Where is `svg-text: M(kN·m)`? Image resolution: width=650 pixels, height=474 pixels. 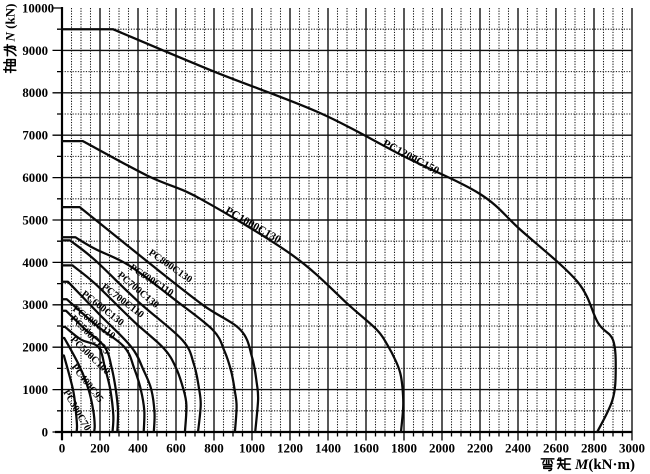 svg-text: M(kN·m) is located at coordinates (604, 465).